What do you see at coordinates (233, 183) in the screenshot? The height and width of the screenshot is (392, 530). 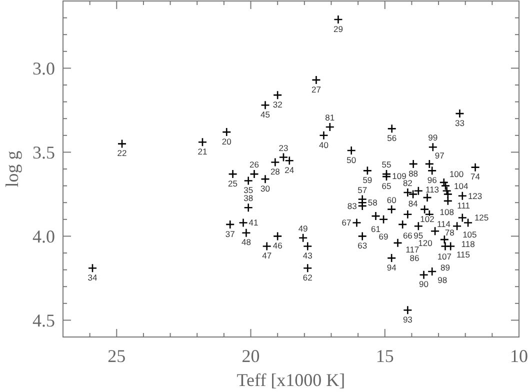 I see `annotation: 25` at bounding box center [233, 183].